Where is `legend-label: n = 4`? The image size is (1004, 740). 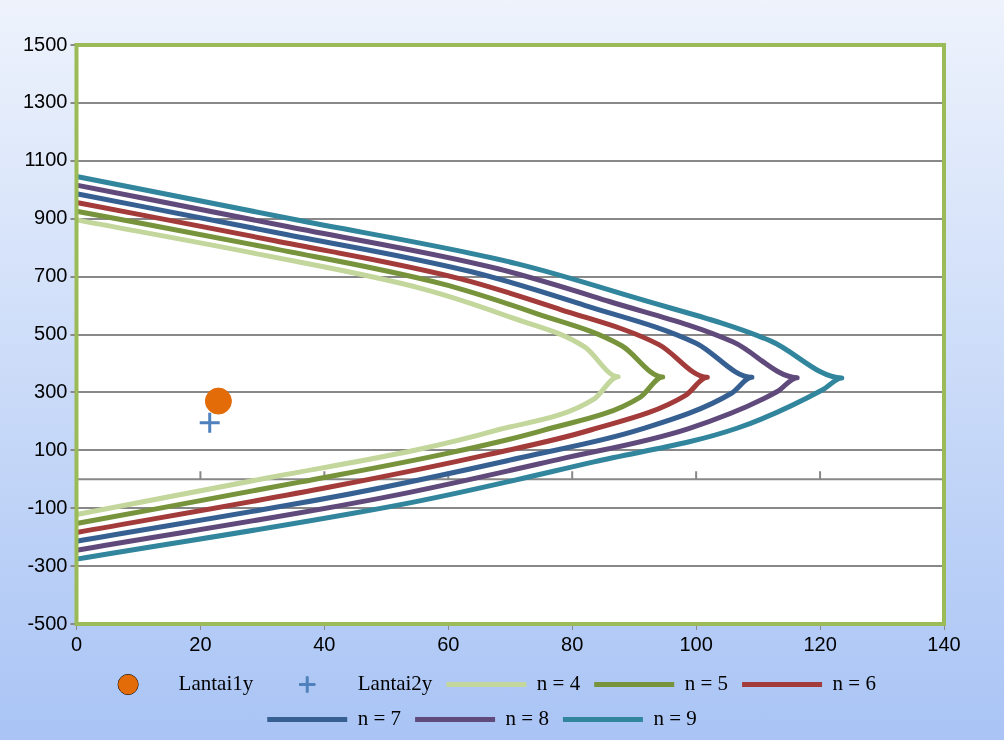
legend-label: n = 4 is located at coordinates (558, 683).